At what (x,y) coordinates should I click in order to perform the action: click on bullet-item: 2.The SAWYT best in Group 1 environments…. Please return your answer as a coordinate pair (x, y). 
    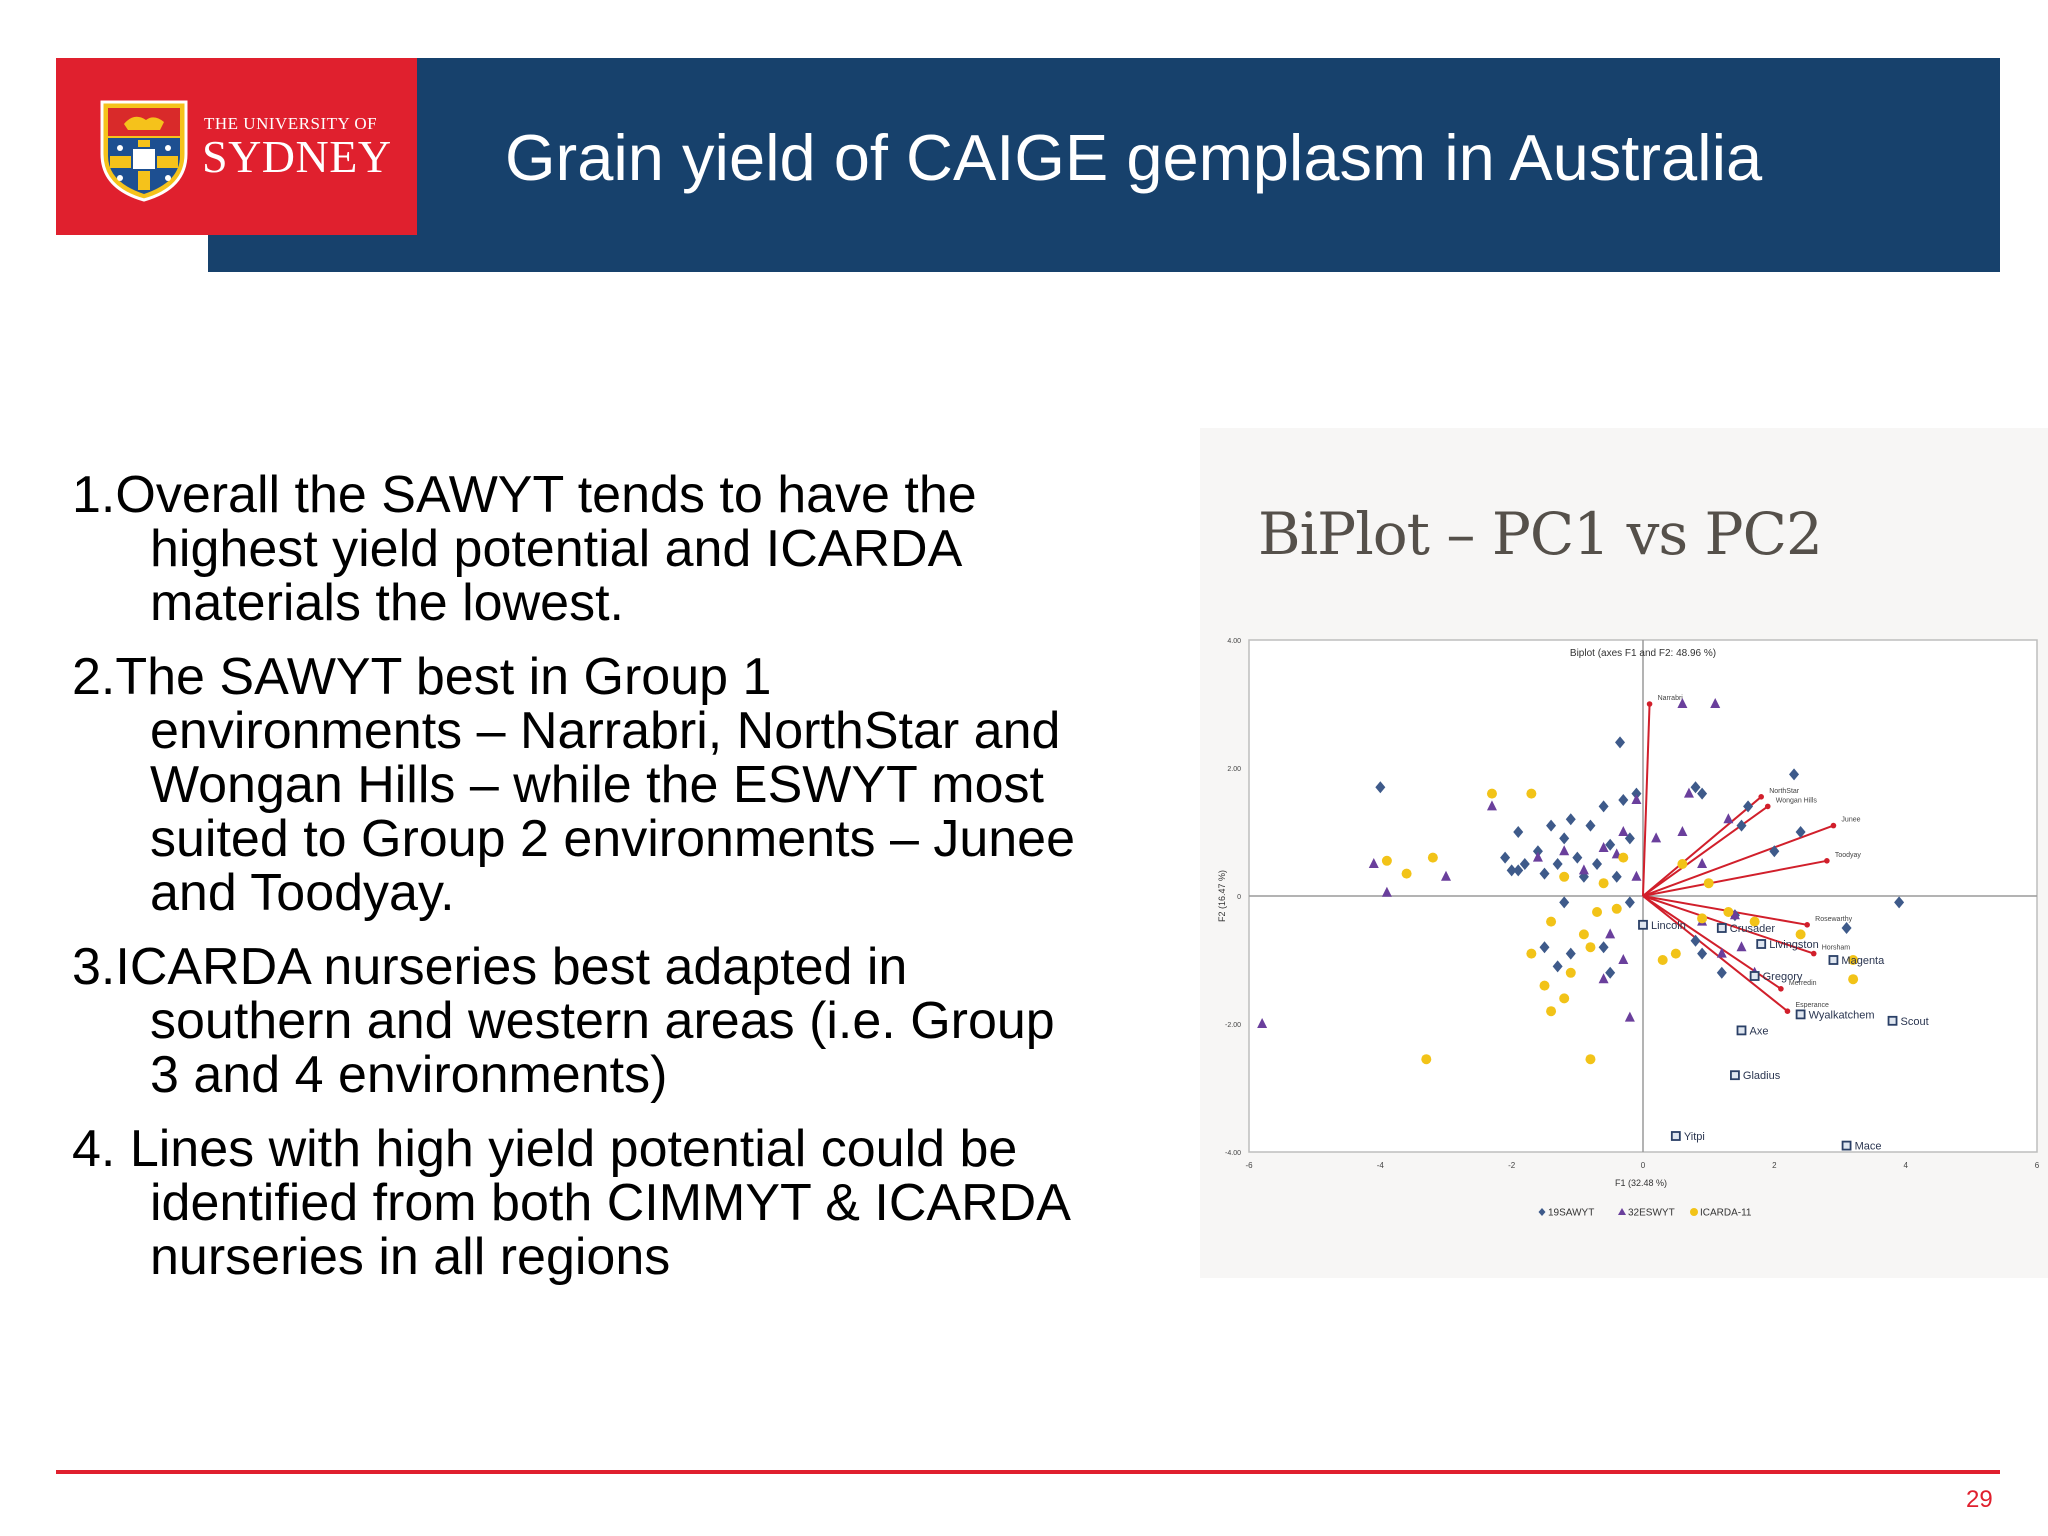
    Looking at the image, I should click on (574, 785).